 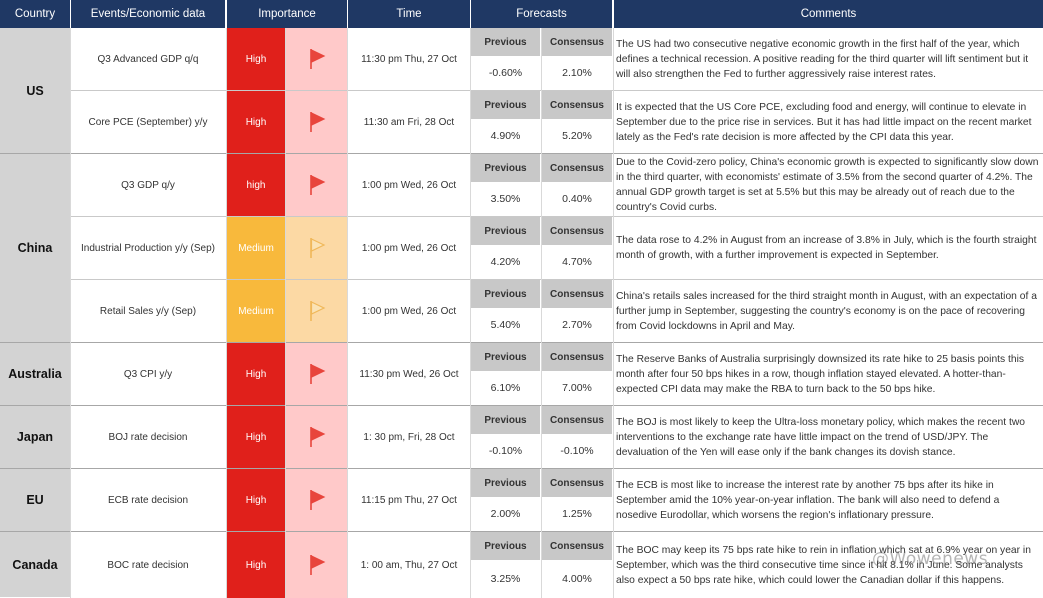 What do you see at coordinates (505, 73) in the screenshot?
I see `previous-value: -0.60%` at bounding box center [505, 73].